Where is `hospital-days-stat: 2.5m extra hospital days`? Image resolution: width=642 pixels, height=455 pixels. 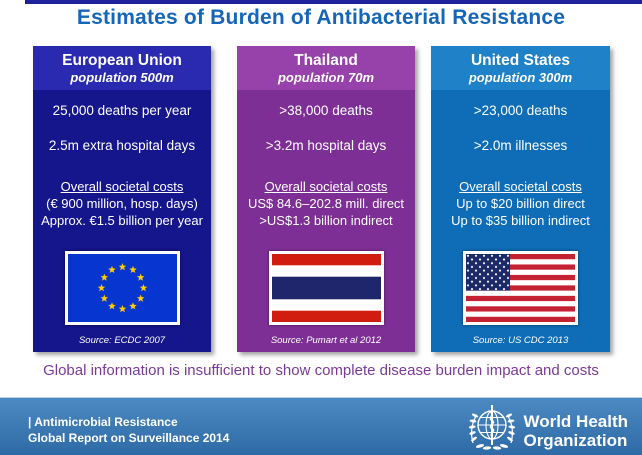 hospital-days-stat: 2.5m extra hospital days is located at coordinates (122, 145).